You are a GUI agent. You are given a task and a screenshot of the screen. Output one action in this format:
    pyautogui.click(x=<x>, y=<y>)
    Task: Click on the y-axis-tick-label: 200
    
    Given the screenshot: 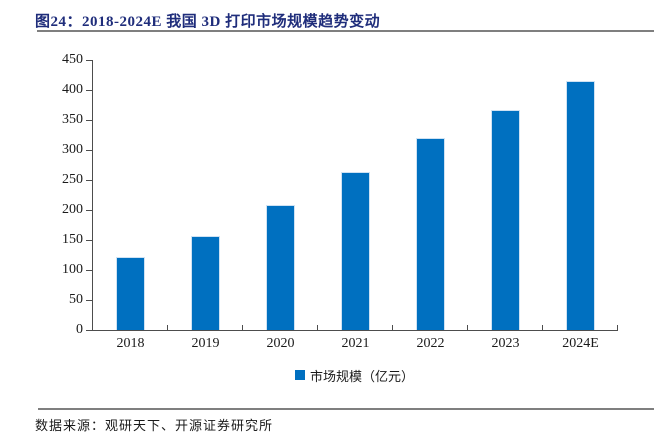 What is the action you would take?
    pyautogui.click(x=72, y=209)
    